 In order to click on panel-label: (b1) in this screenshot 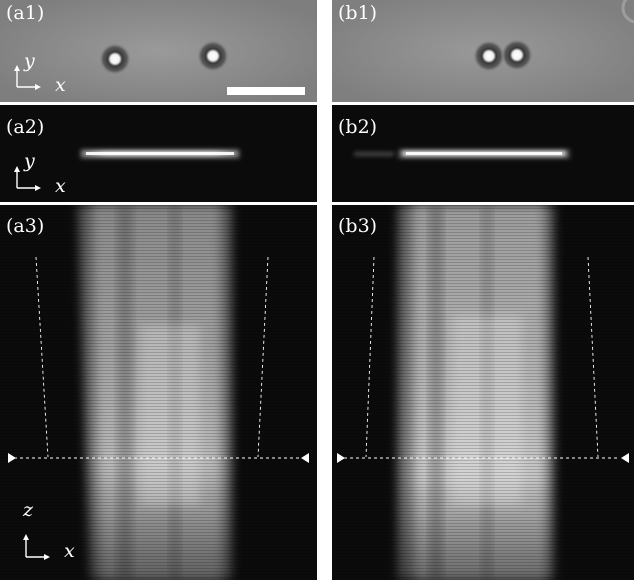, I will do `click(358, 13)`.